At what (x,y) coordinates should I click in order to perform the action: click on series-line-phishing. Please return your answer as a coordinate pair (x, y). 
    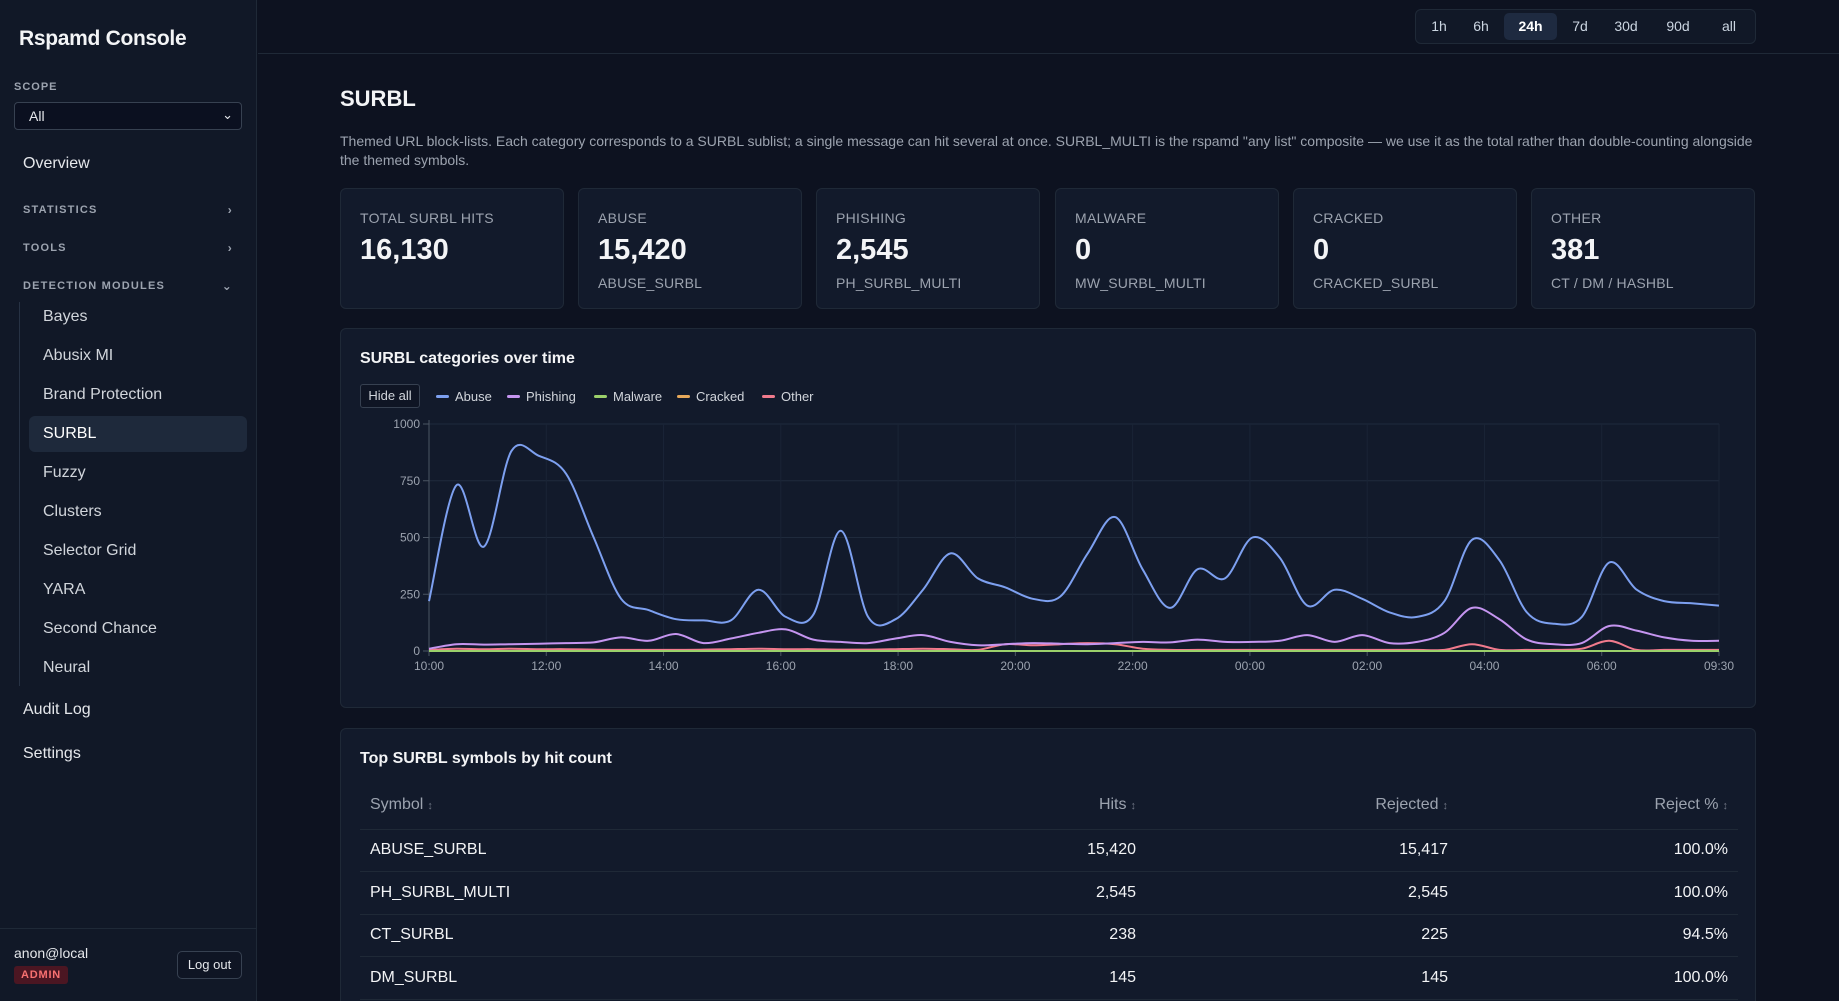
    Looking at the image, I should click on (1074, 628).